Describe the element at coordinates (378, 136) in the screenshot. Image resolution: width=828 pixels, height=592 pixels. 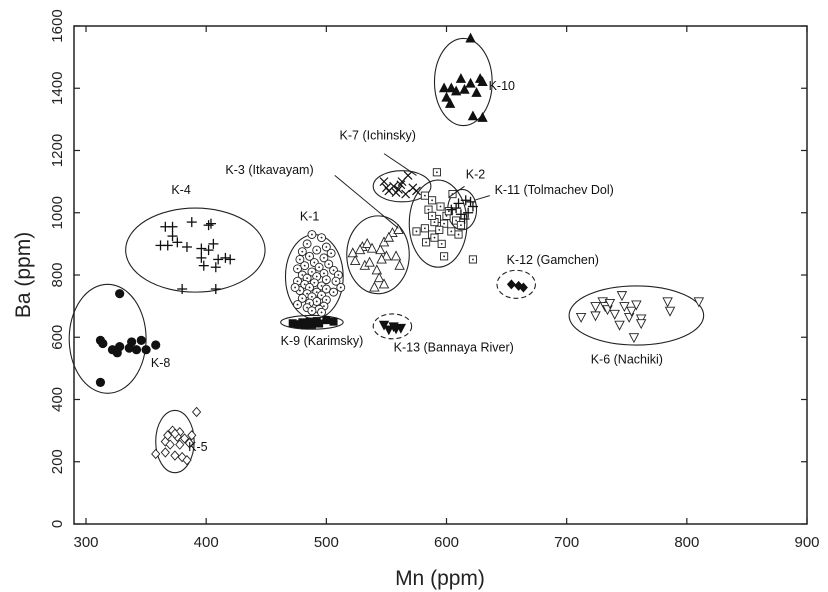
I see `group-label: K-7 (Ichinsky)` at that location.